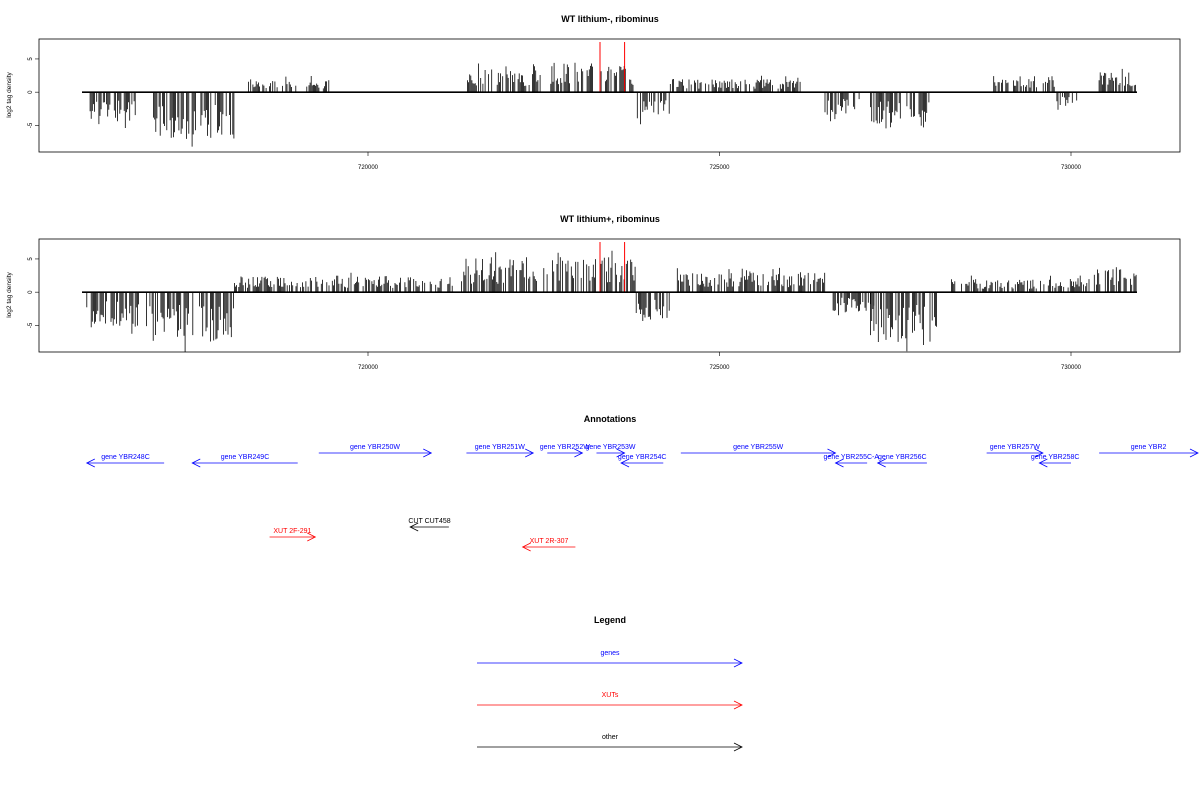 The width and height of the screenshot is (1200, 800). I want to click on annotation-arrow: gene YBR250W, so click(375, 451).